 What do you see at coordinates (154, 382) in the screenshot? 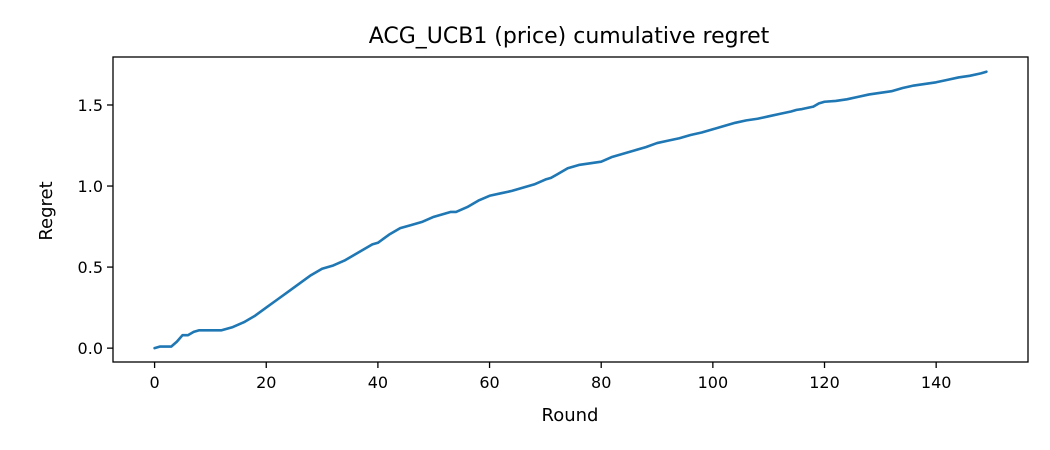
I see `x-tick-label: 0` at bounding box center [154, 382].